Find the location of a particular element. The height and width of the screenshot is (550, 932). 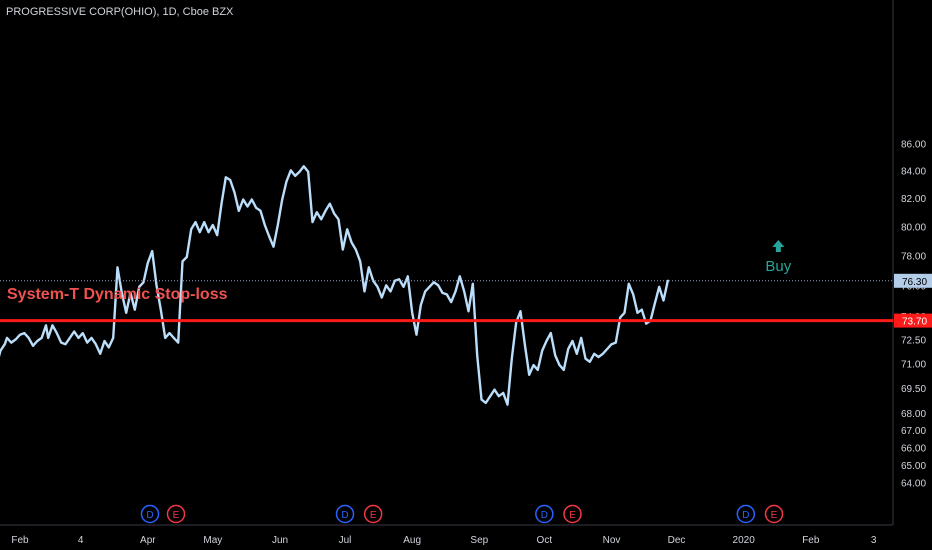

time-axis: Feb 4 Apr May Jun Jul Aug Sep Oct Nov Dec 2020 Feb 3 is located at coordinates (446, 535).